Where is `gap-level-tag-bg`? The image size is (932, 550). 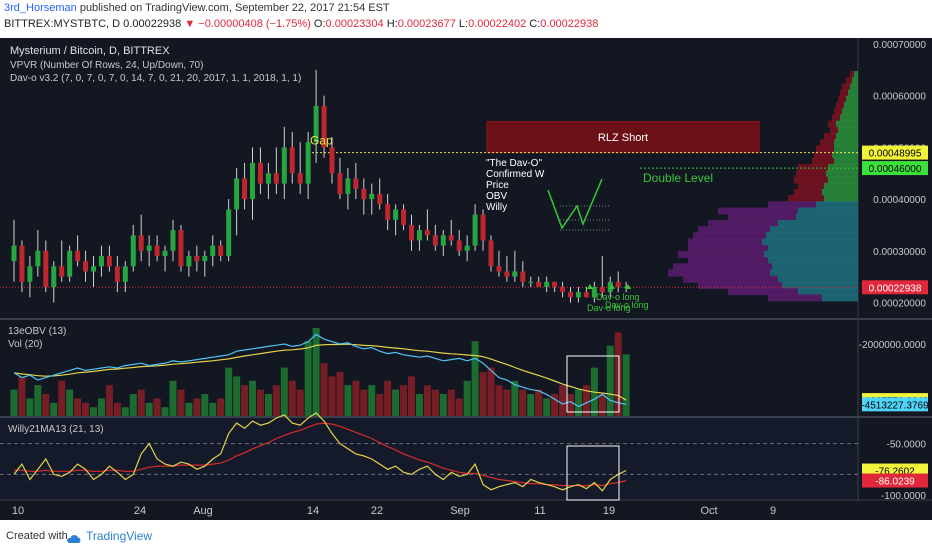
gap-level-tag-bg is located at coordinates (895, 152).